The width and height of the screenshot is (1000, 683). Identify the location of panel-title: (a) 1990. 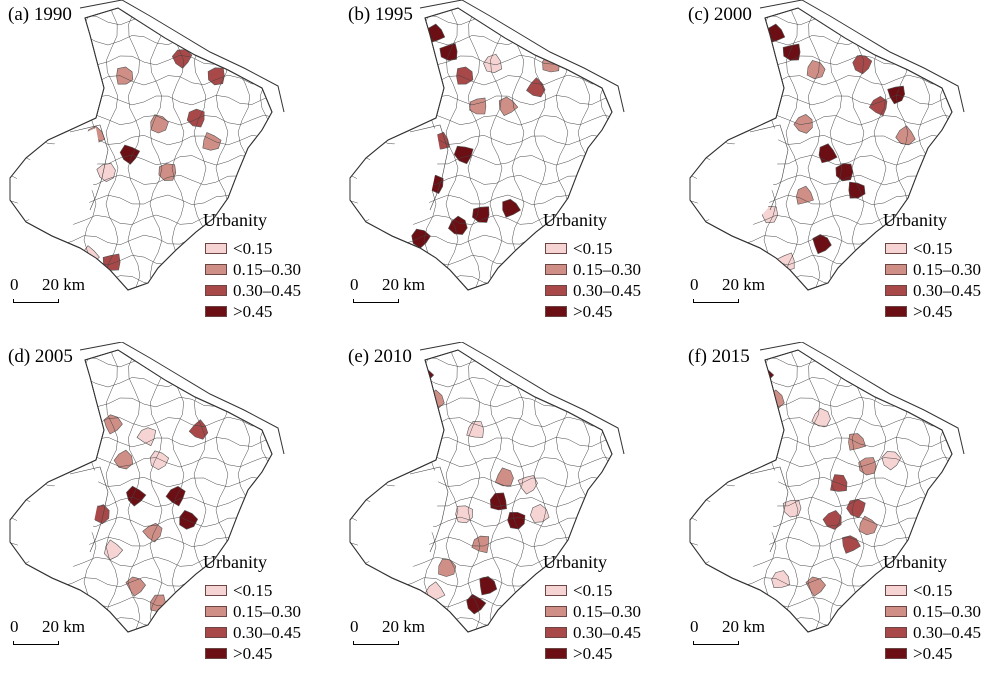
(40, 14).